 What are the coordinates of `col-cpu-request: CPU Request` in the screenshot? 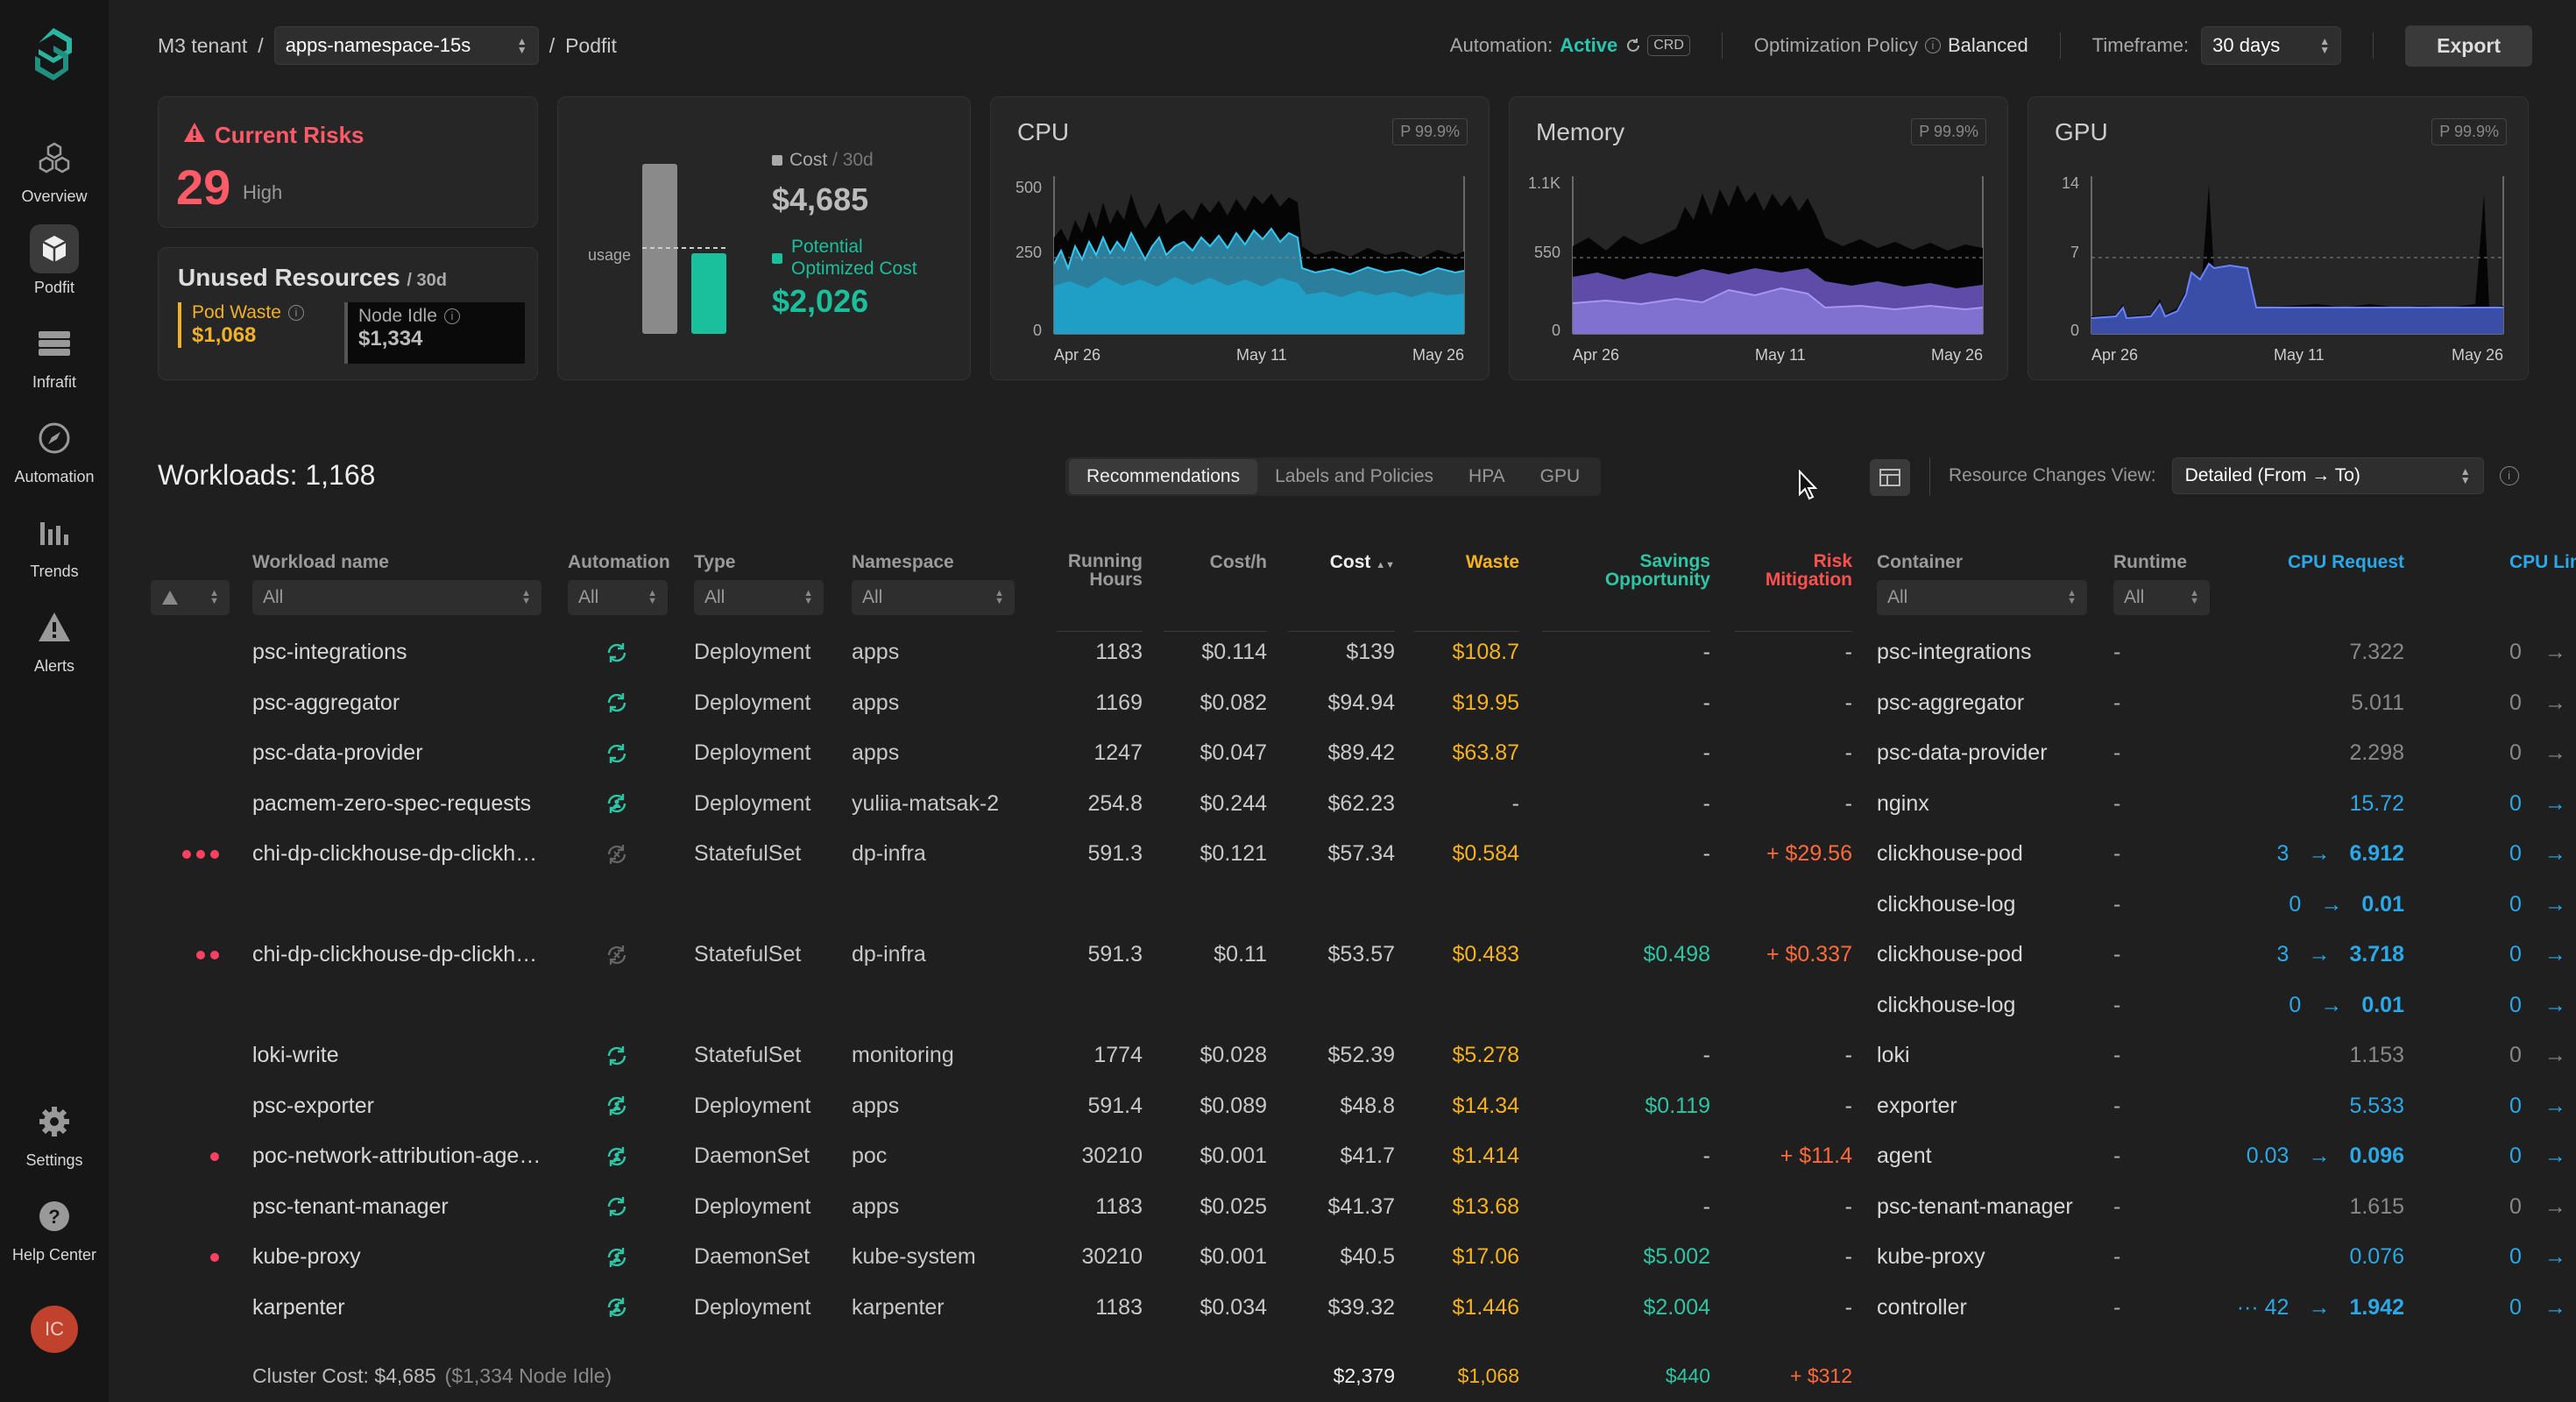 It's located at (2345, 562).